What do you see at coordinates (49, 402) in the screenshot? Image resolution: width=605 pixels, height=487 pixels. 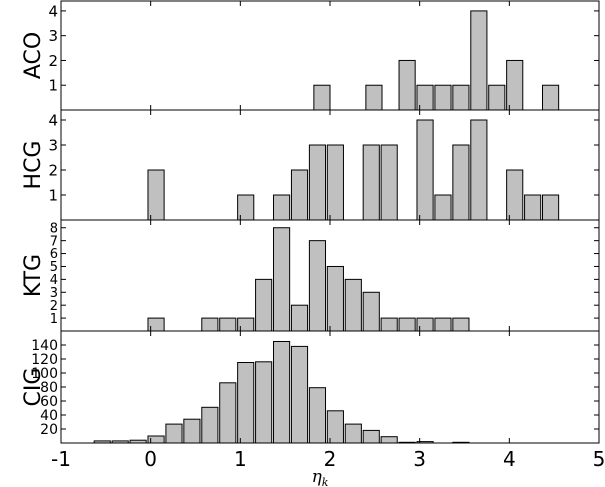 I see `ytick-label-cig-60: 60` at bounding box center [49, 402].